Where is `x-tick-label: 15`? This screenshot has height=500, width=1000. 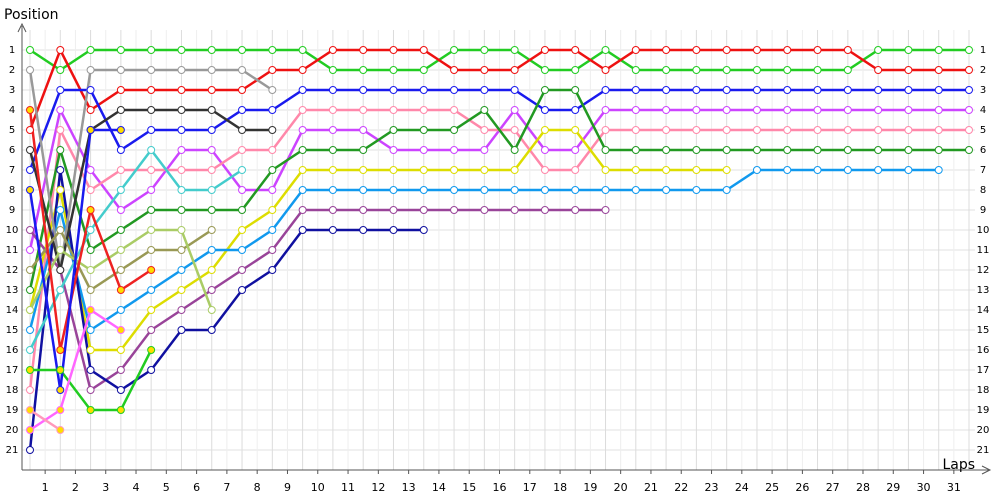 x-tick-label: 15 is located at coordinates (469, 487).